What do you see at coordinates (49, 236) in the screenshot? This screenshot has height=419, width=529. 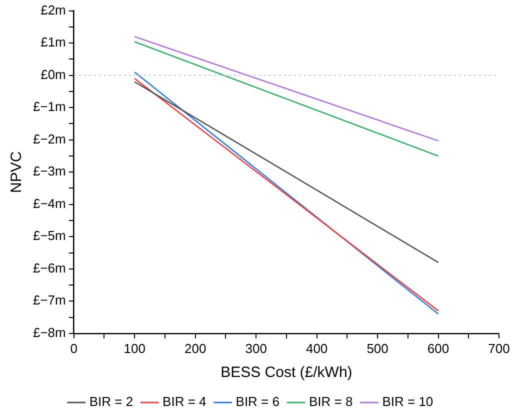 I see `y-tick-label: £−5m` at bounding box center [49, 236].